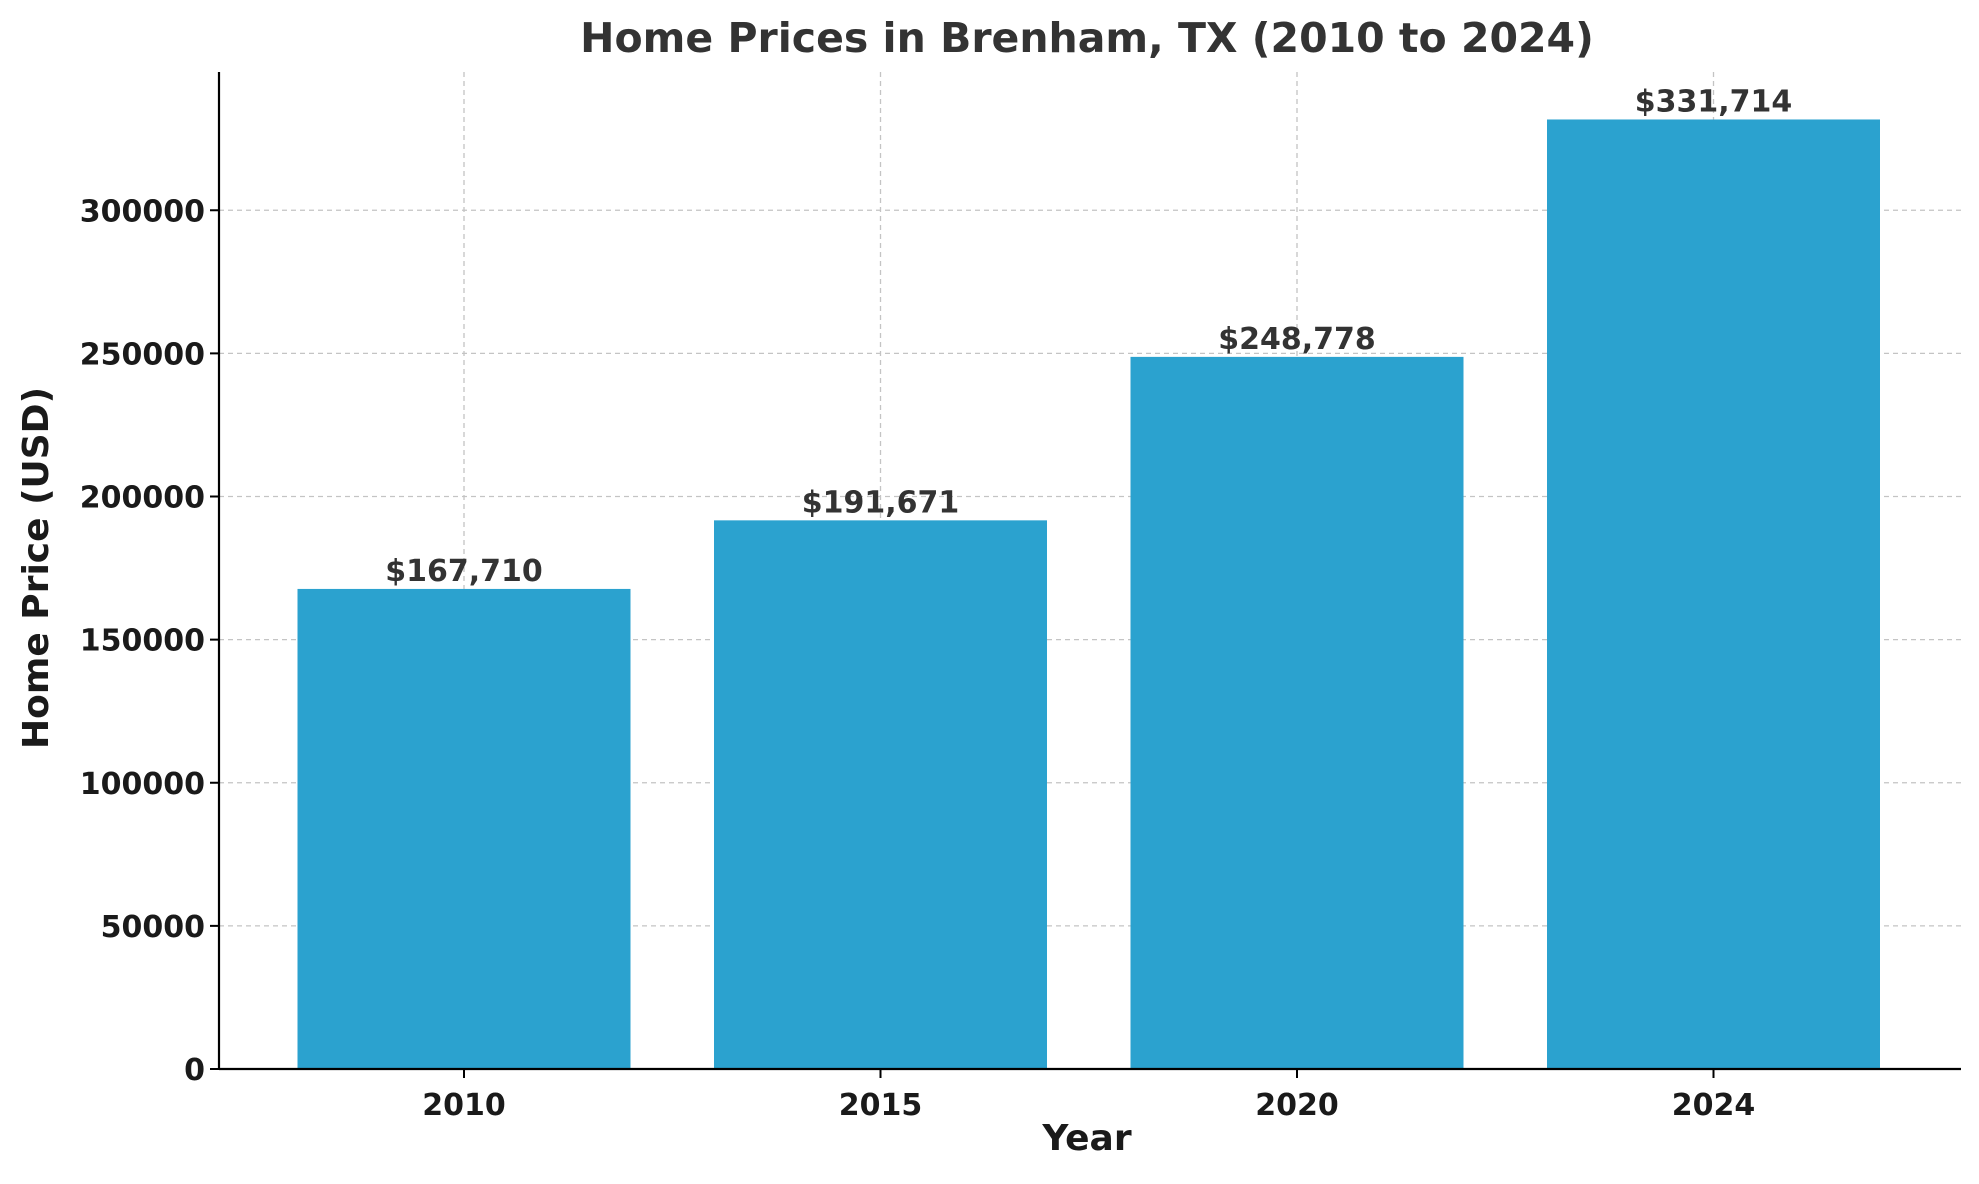  Describe the element at coordinates (464, 828) in the screenshot. I see `bar-2010` at that location.